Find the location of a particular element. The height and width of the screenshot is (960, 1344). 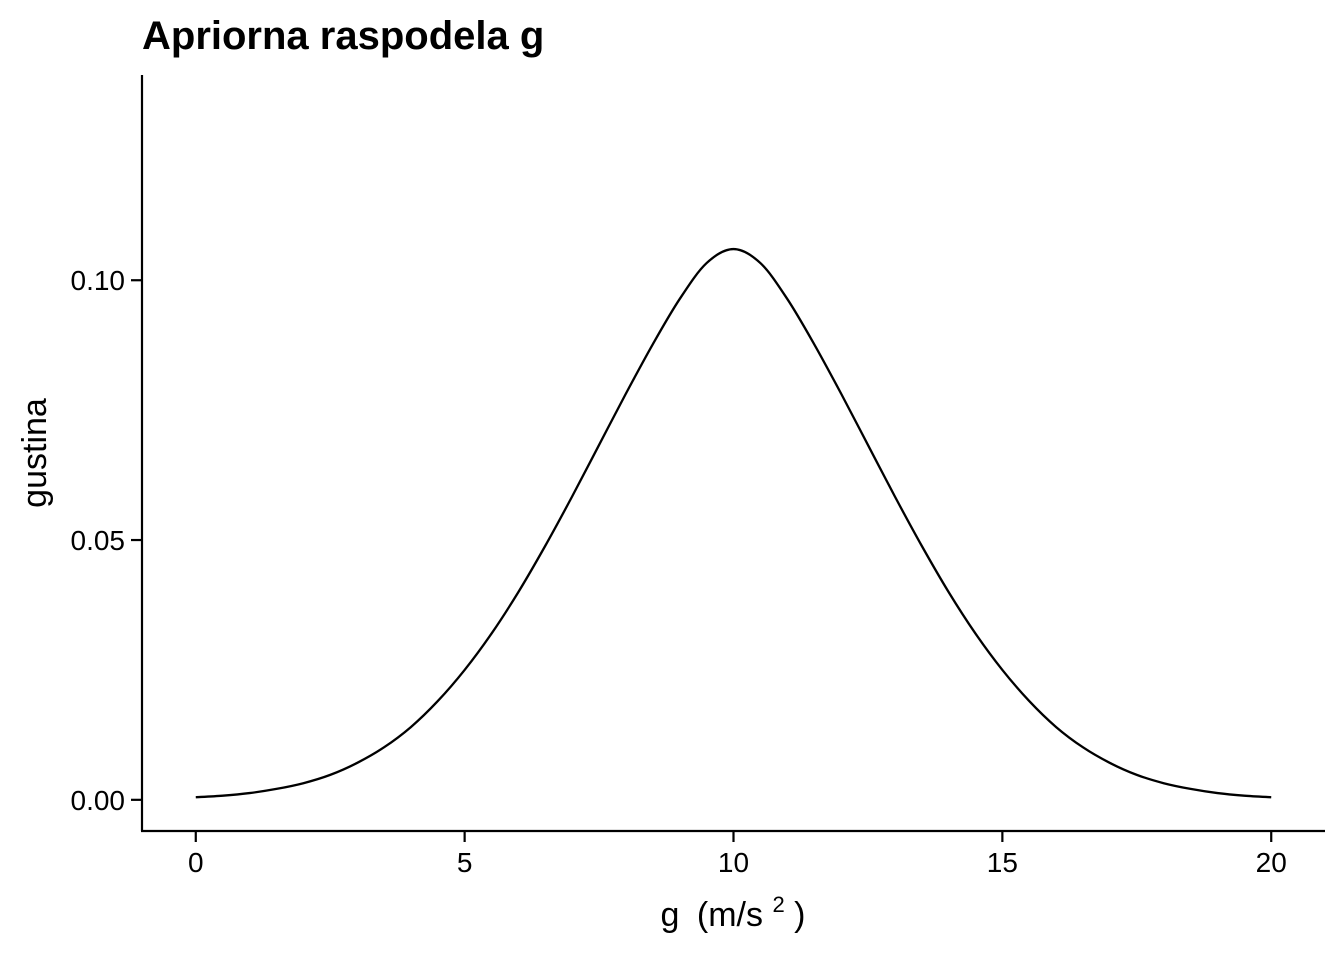

x-axis-label-unit-open: (m/s is located at coordinates (730, 915).